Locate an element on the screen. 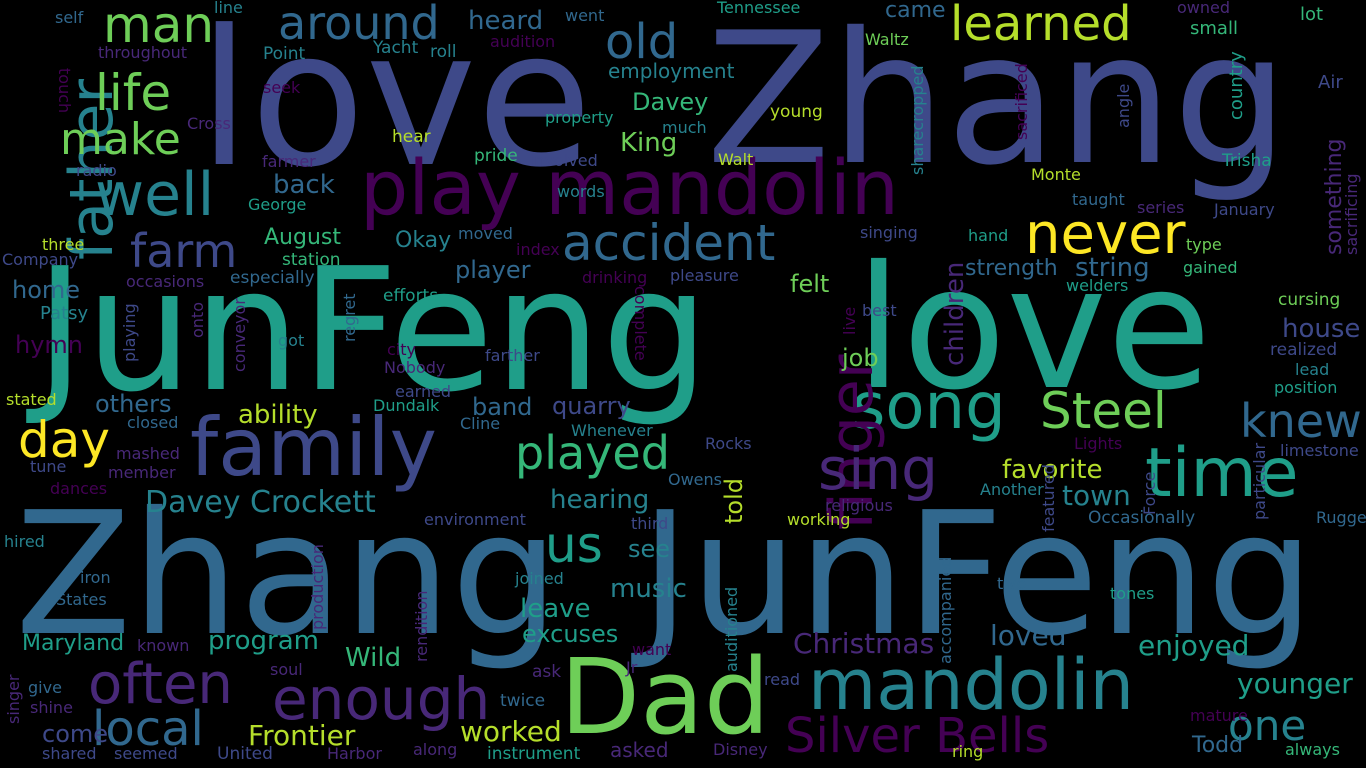 The height and width of the screenshot is (768, 1366). word: lead is located at coordinates (1312, 369).